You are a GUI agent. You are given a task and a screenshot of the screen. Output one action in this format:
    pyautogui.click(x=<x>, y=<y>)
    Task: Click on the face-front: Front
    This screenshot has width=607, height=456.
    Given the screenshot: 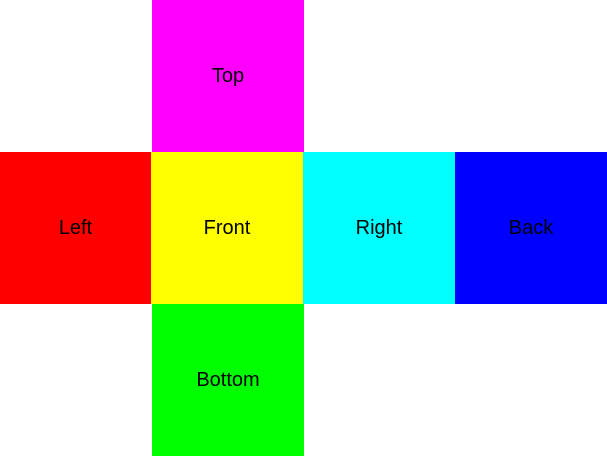 What is the action you would take?
    pyautogui.click(x=227, y=228)
    